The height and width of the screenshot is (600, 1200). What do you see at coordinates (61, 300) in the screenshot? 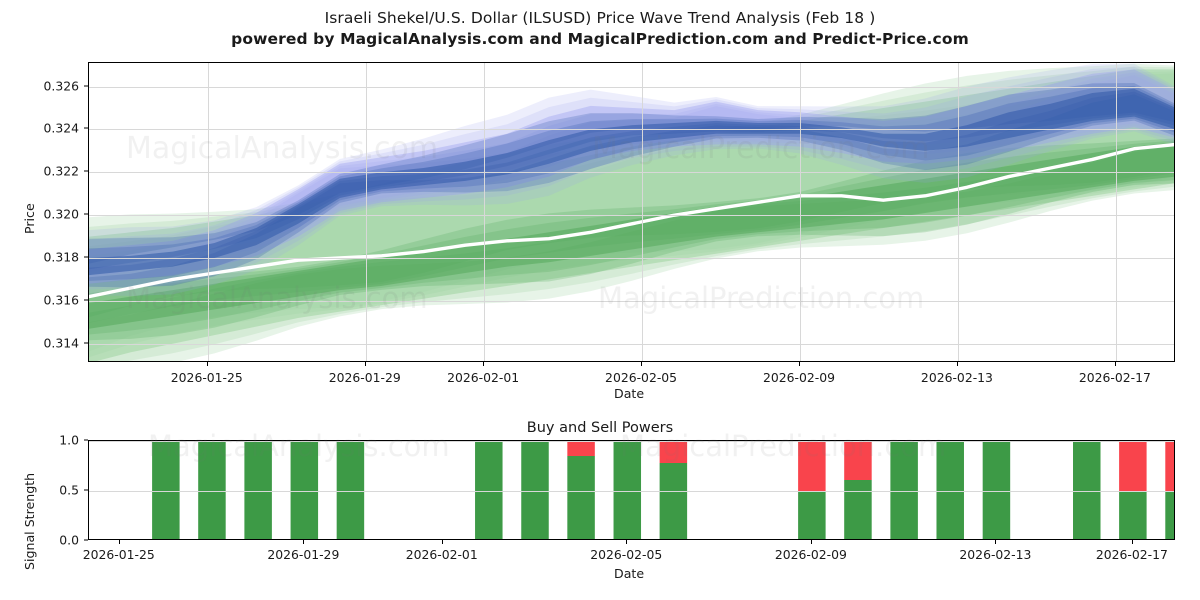
I see `y-tick-label: 0.316` at bounding box center [61, 300].